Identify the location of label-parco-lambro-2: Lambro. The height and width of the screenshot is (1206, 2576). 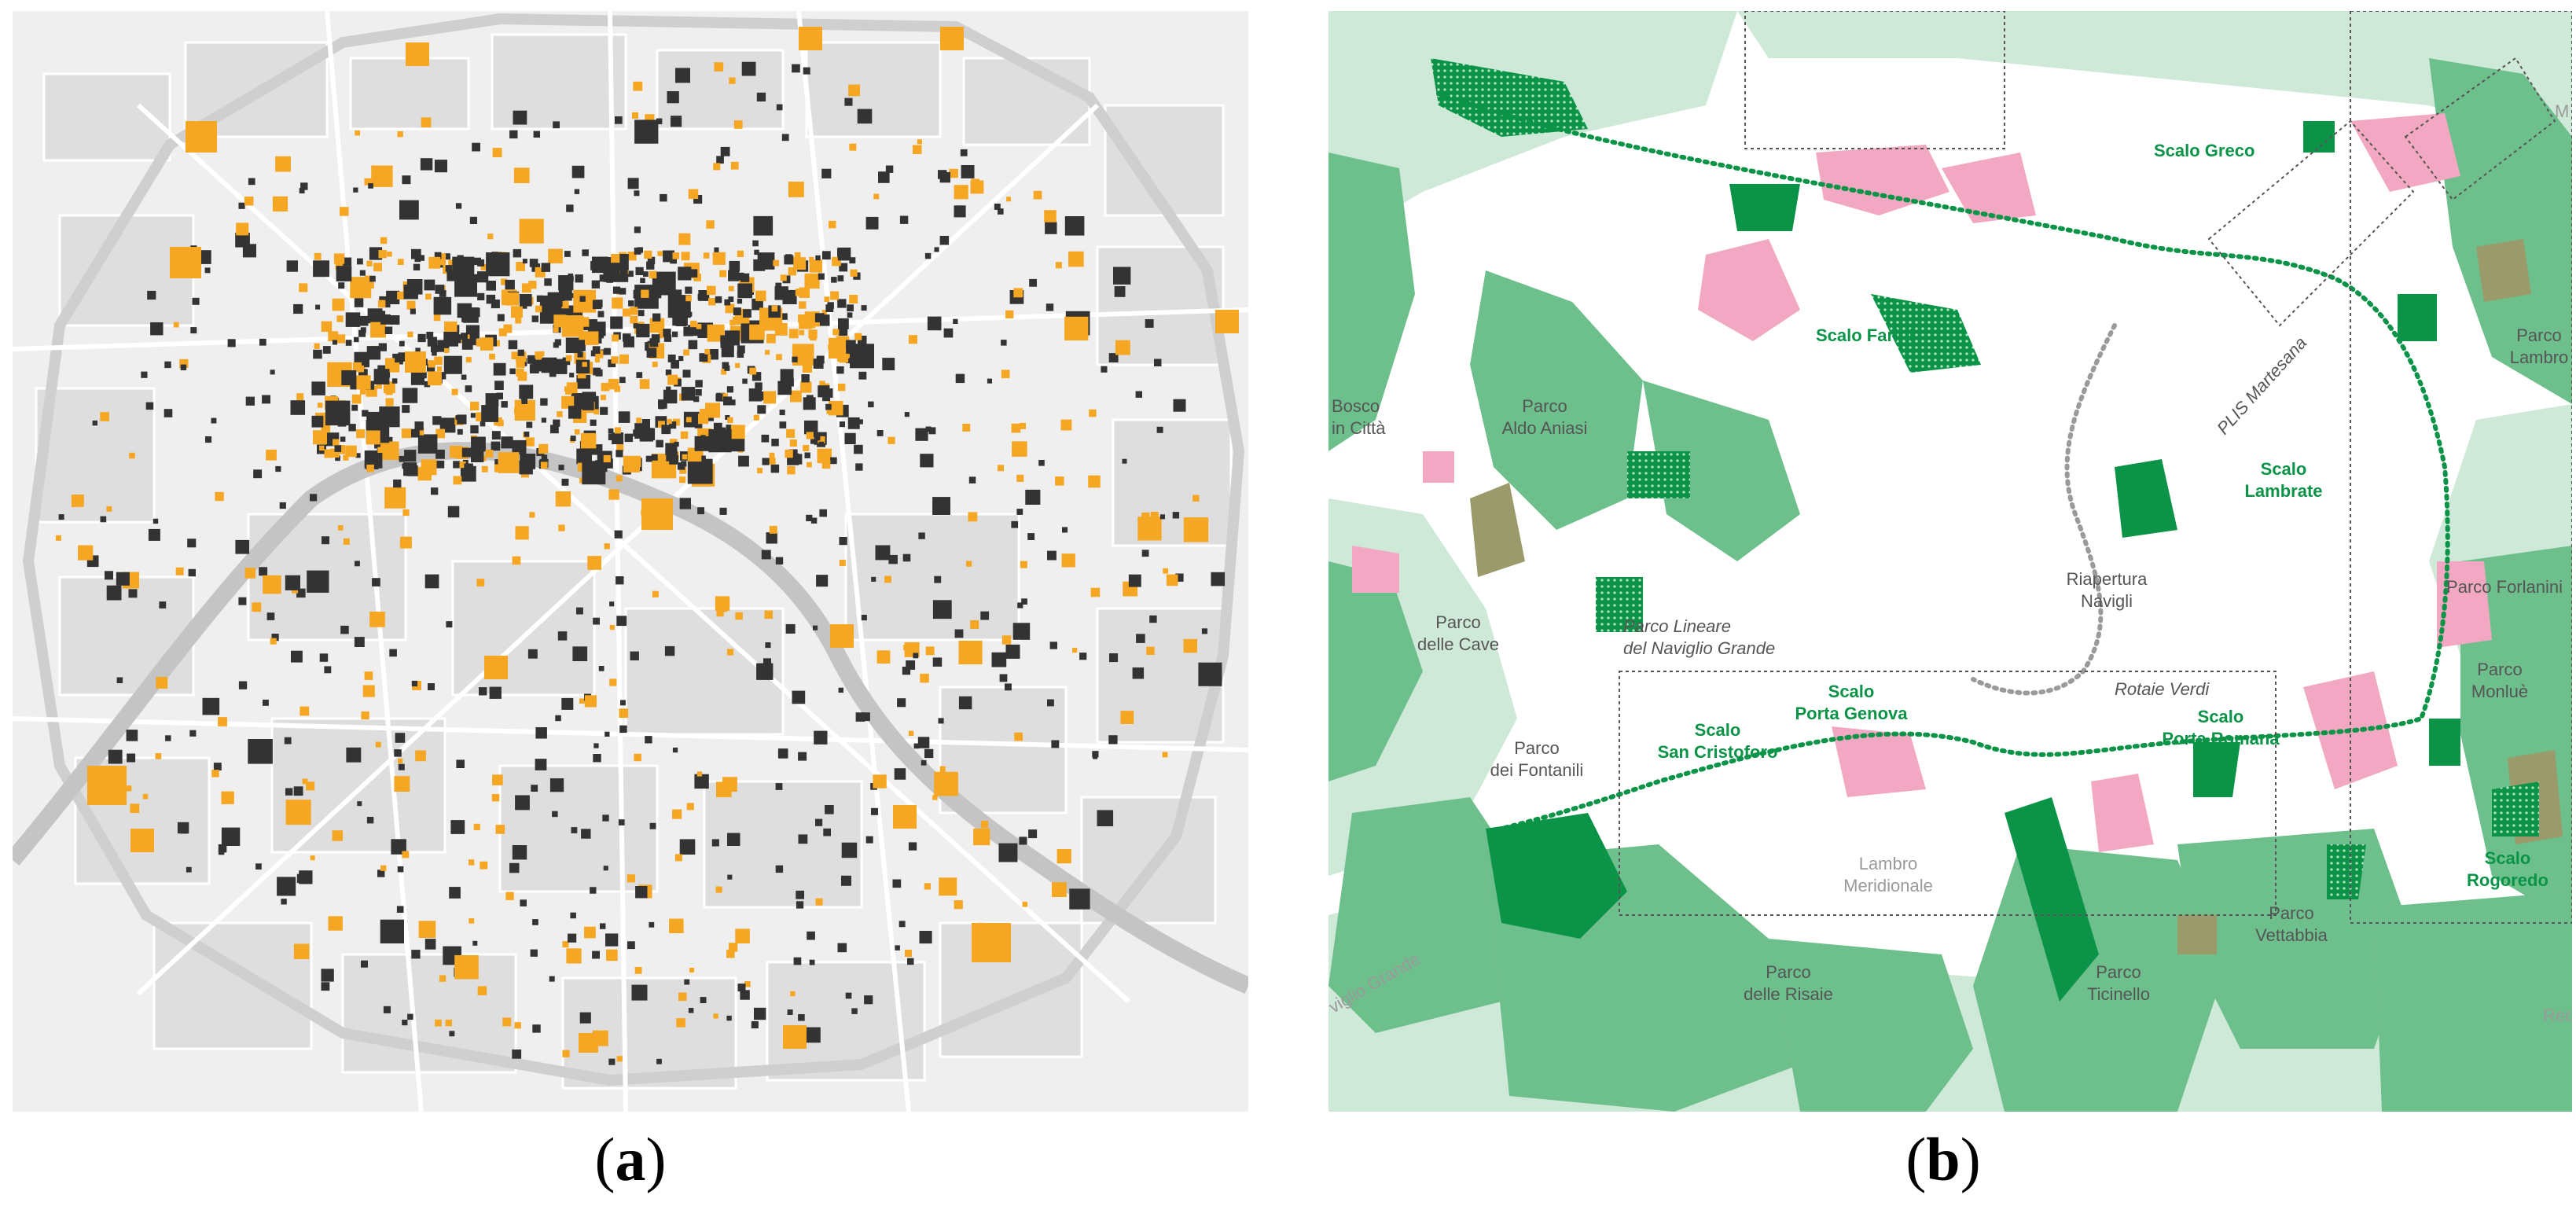
(2539, 357).